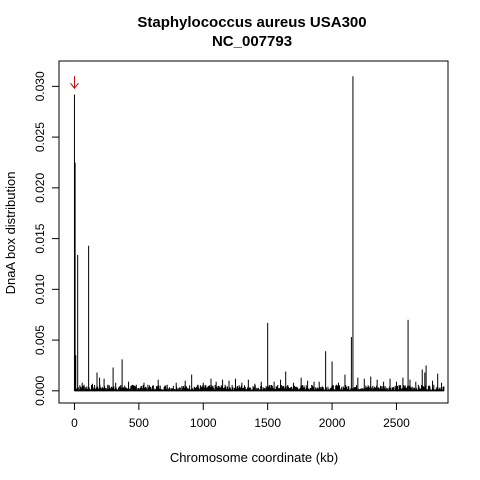 Image resolution: width=480 pixels, height=480 pixels. Describe the element at coordinates (40, 137) in the screenshot. I see `y-tick-label: 0.025` at that location.